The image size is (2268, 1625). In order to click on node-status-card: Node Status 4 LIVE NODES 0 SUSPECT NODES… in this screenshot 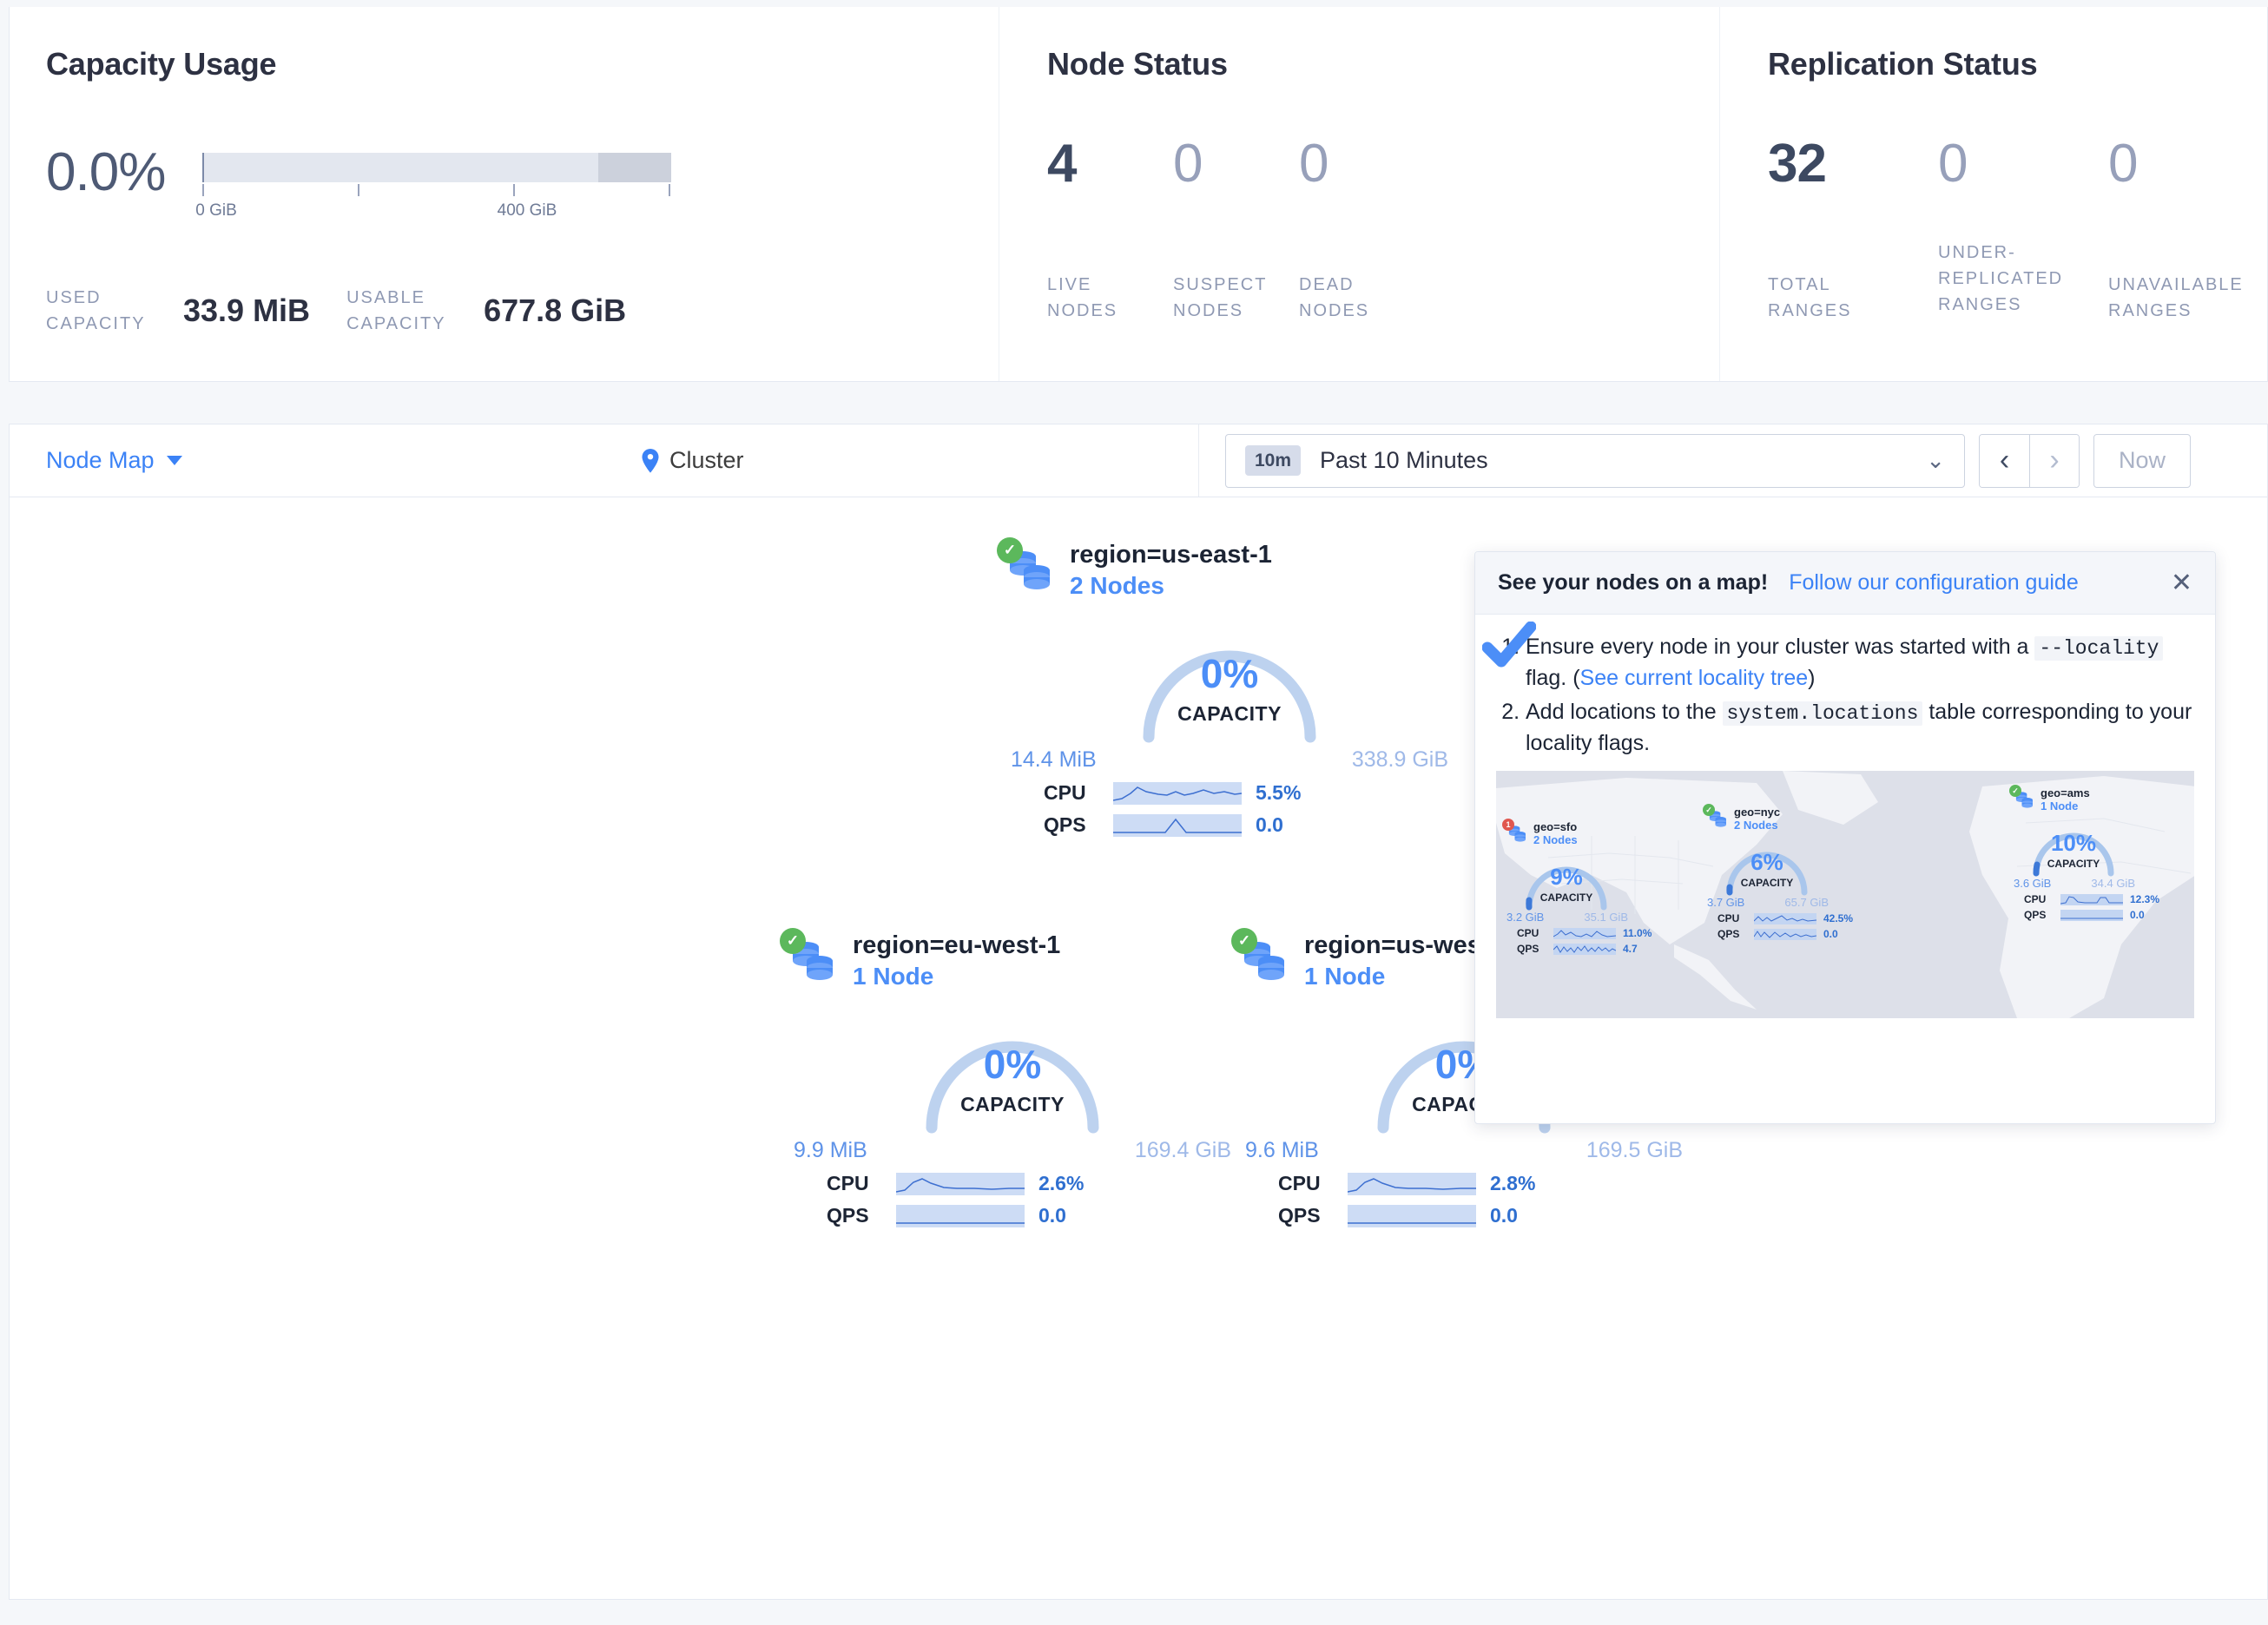, I will do `click(1359, 194)`.